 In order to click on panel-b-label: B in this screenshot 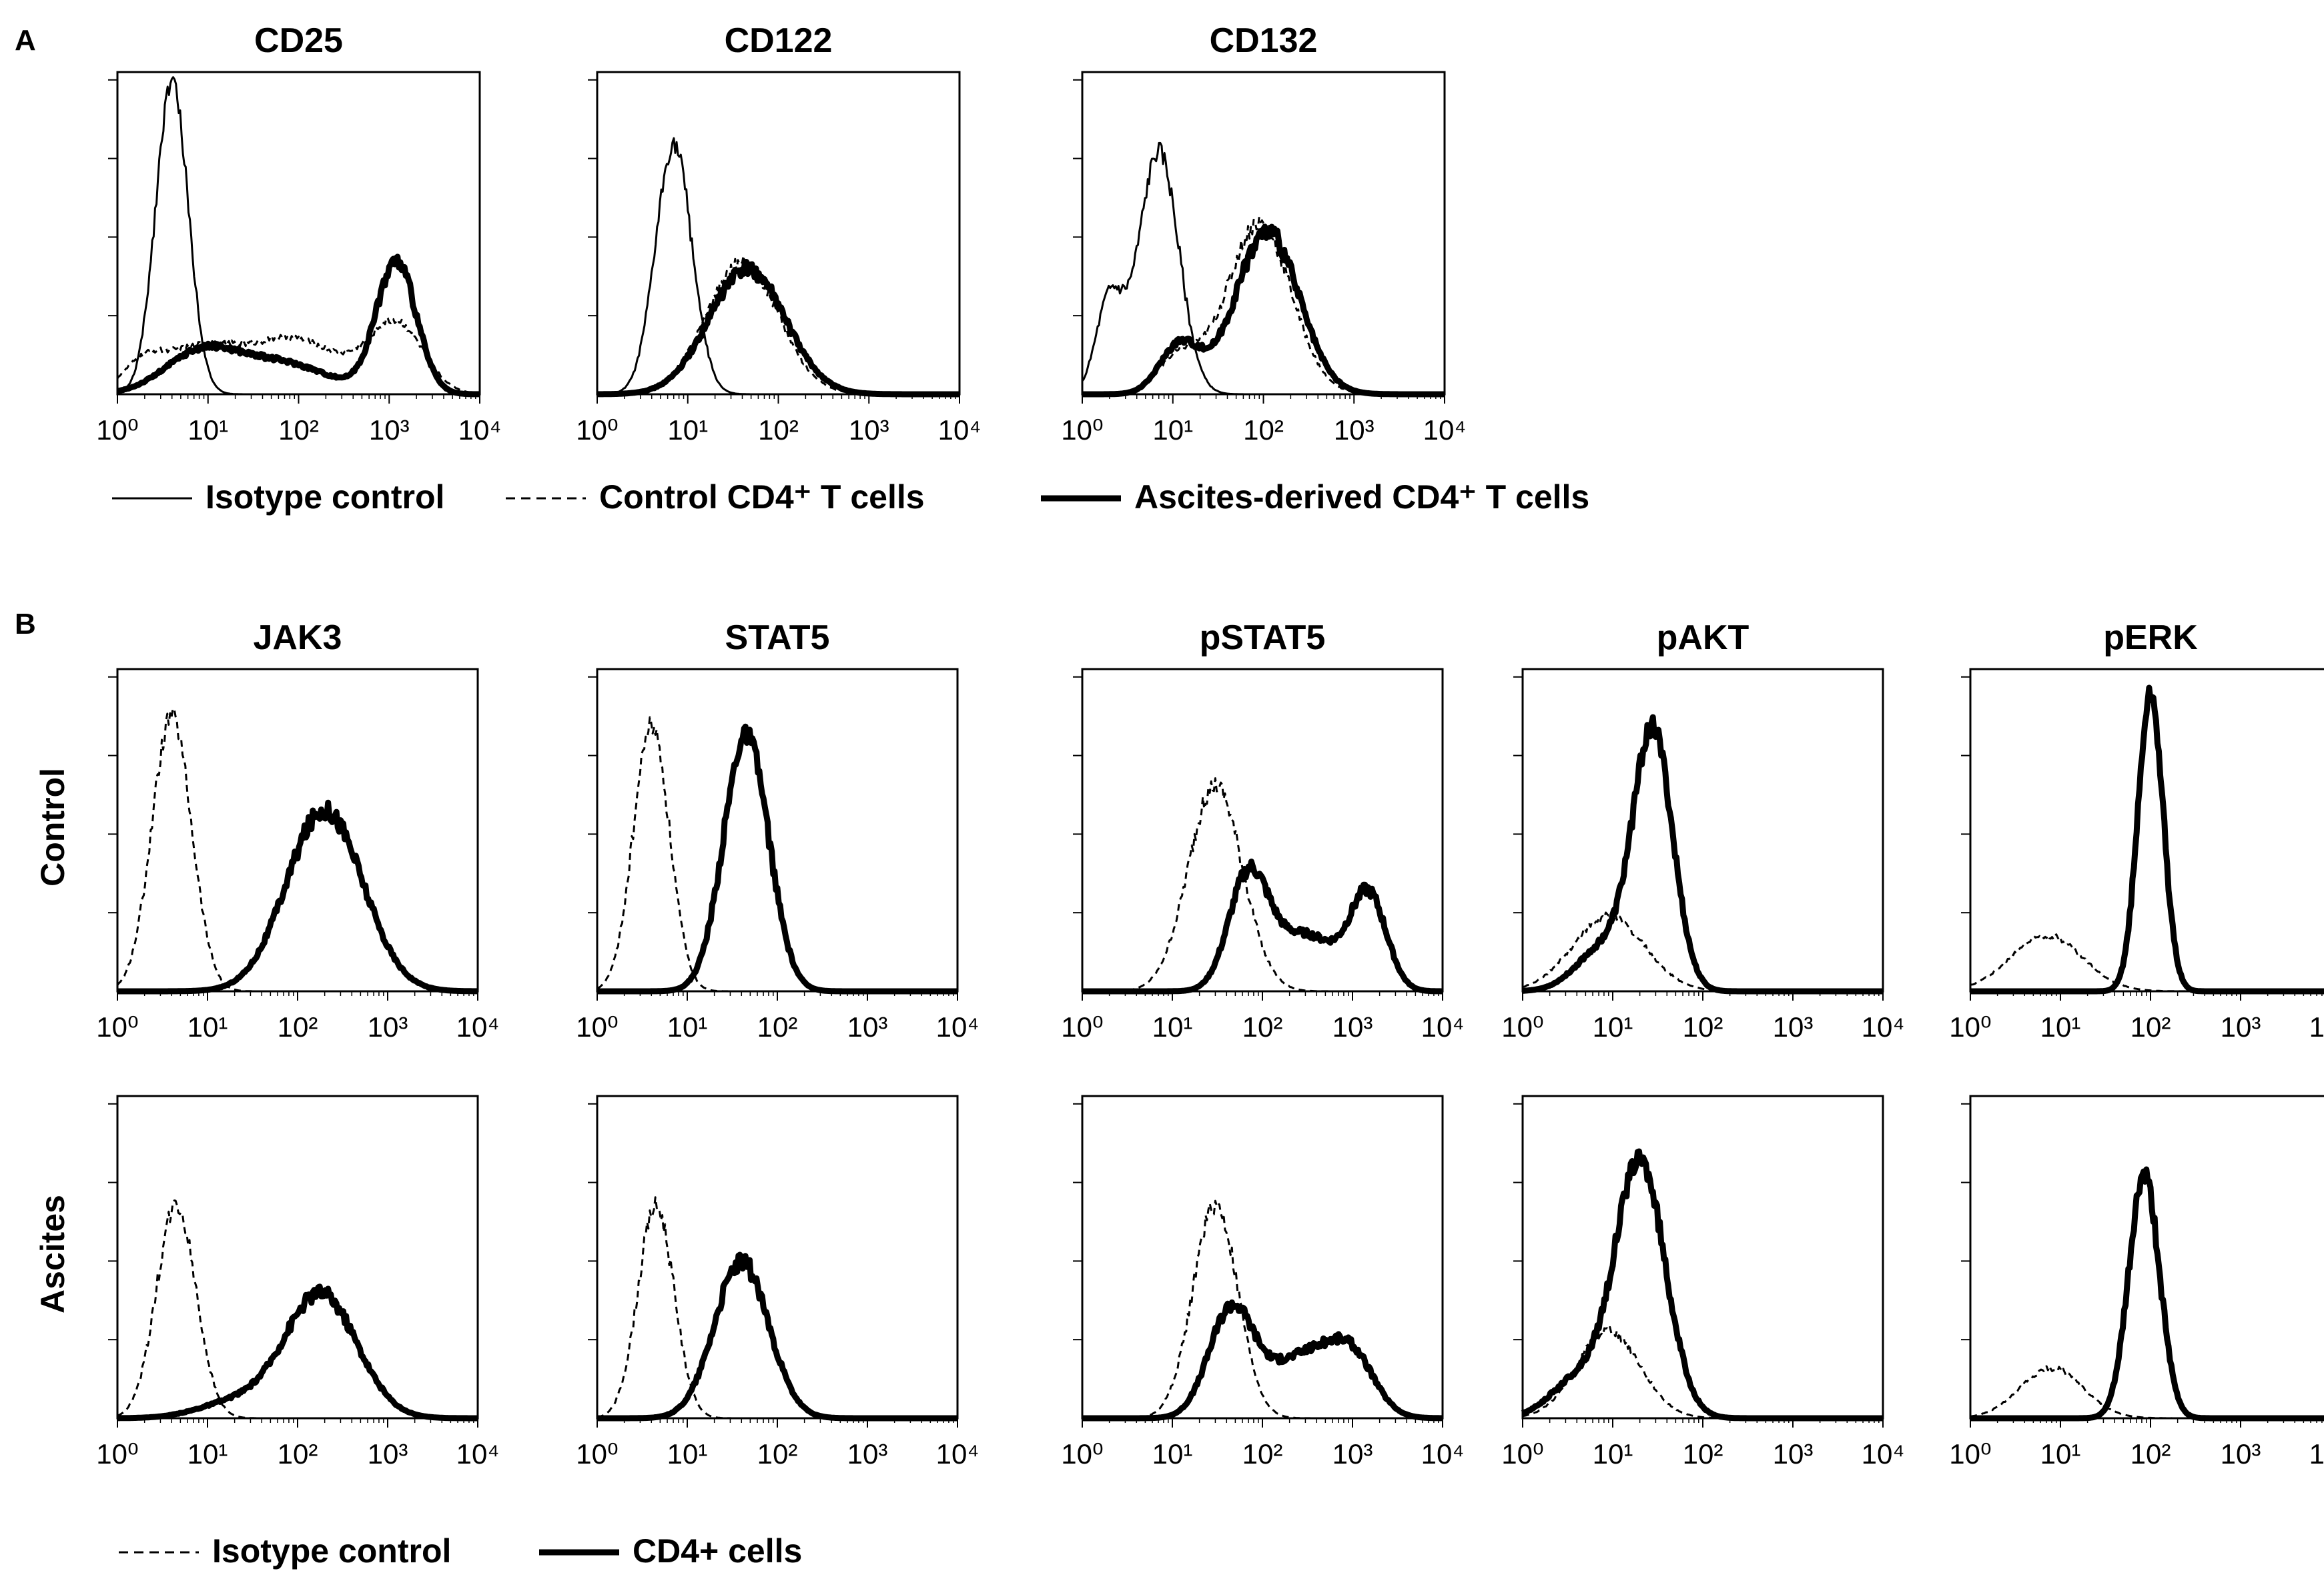, I will do `click(25, 624)`.